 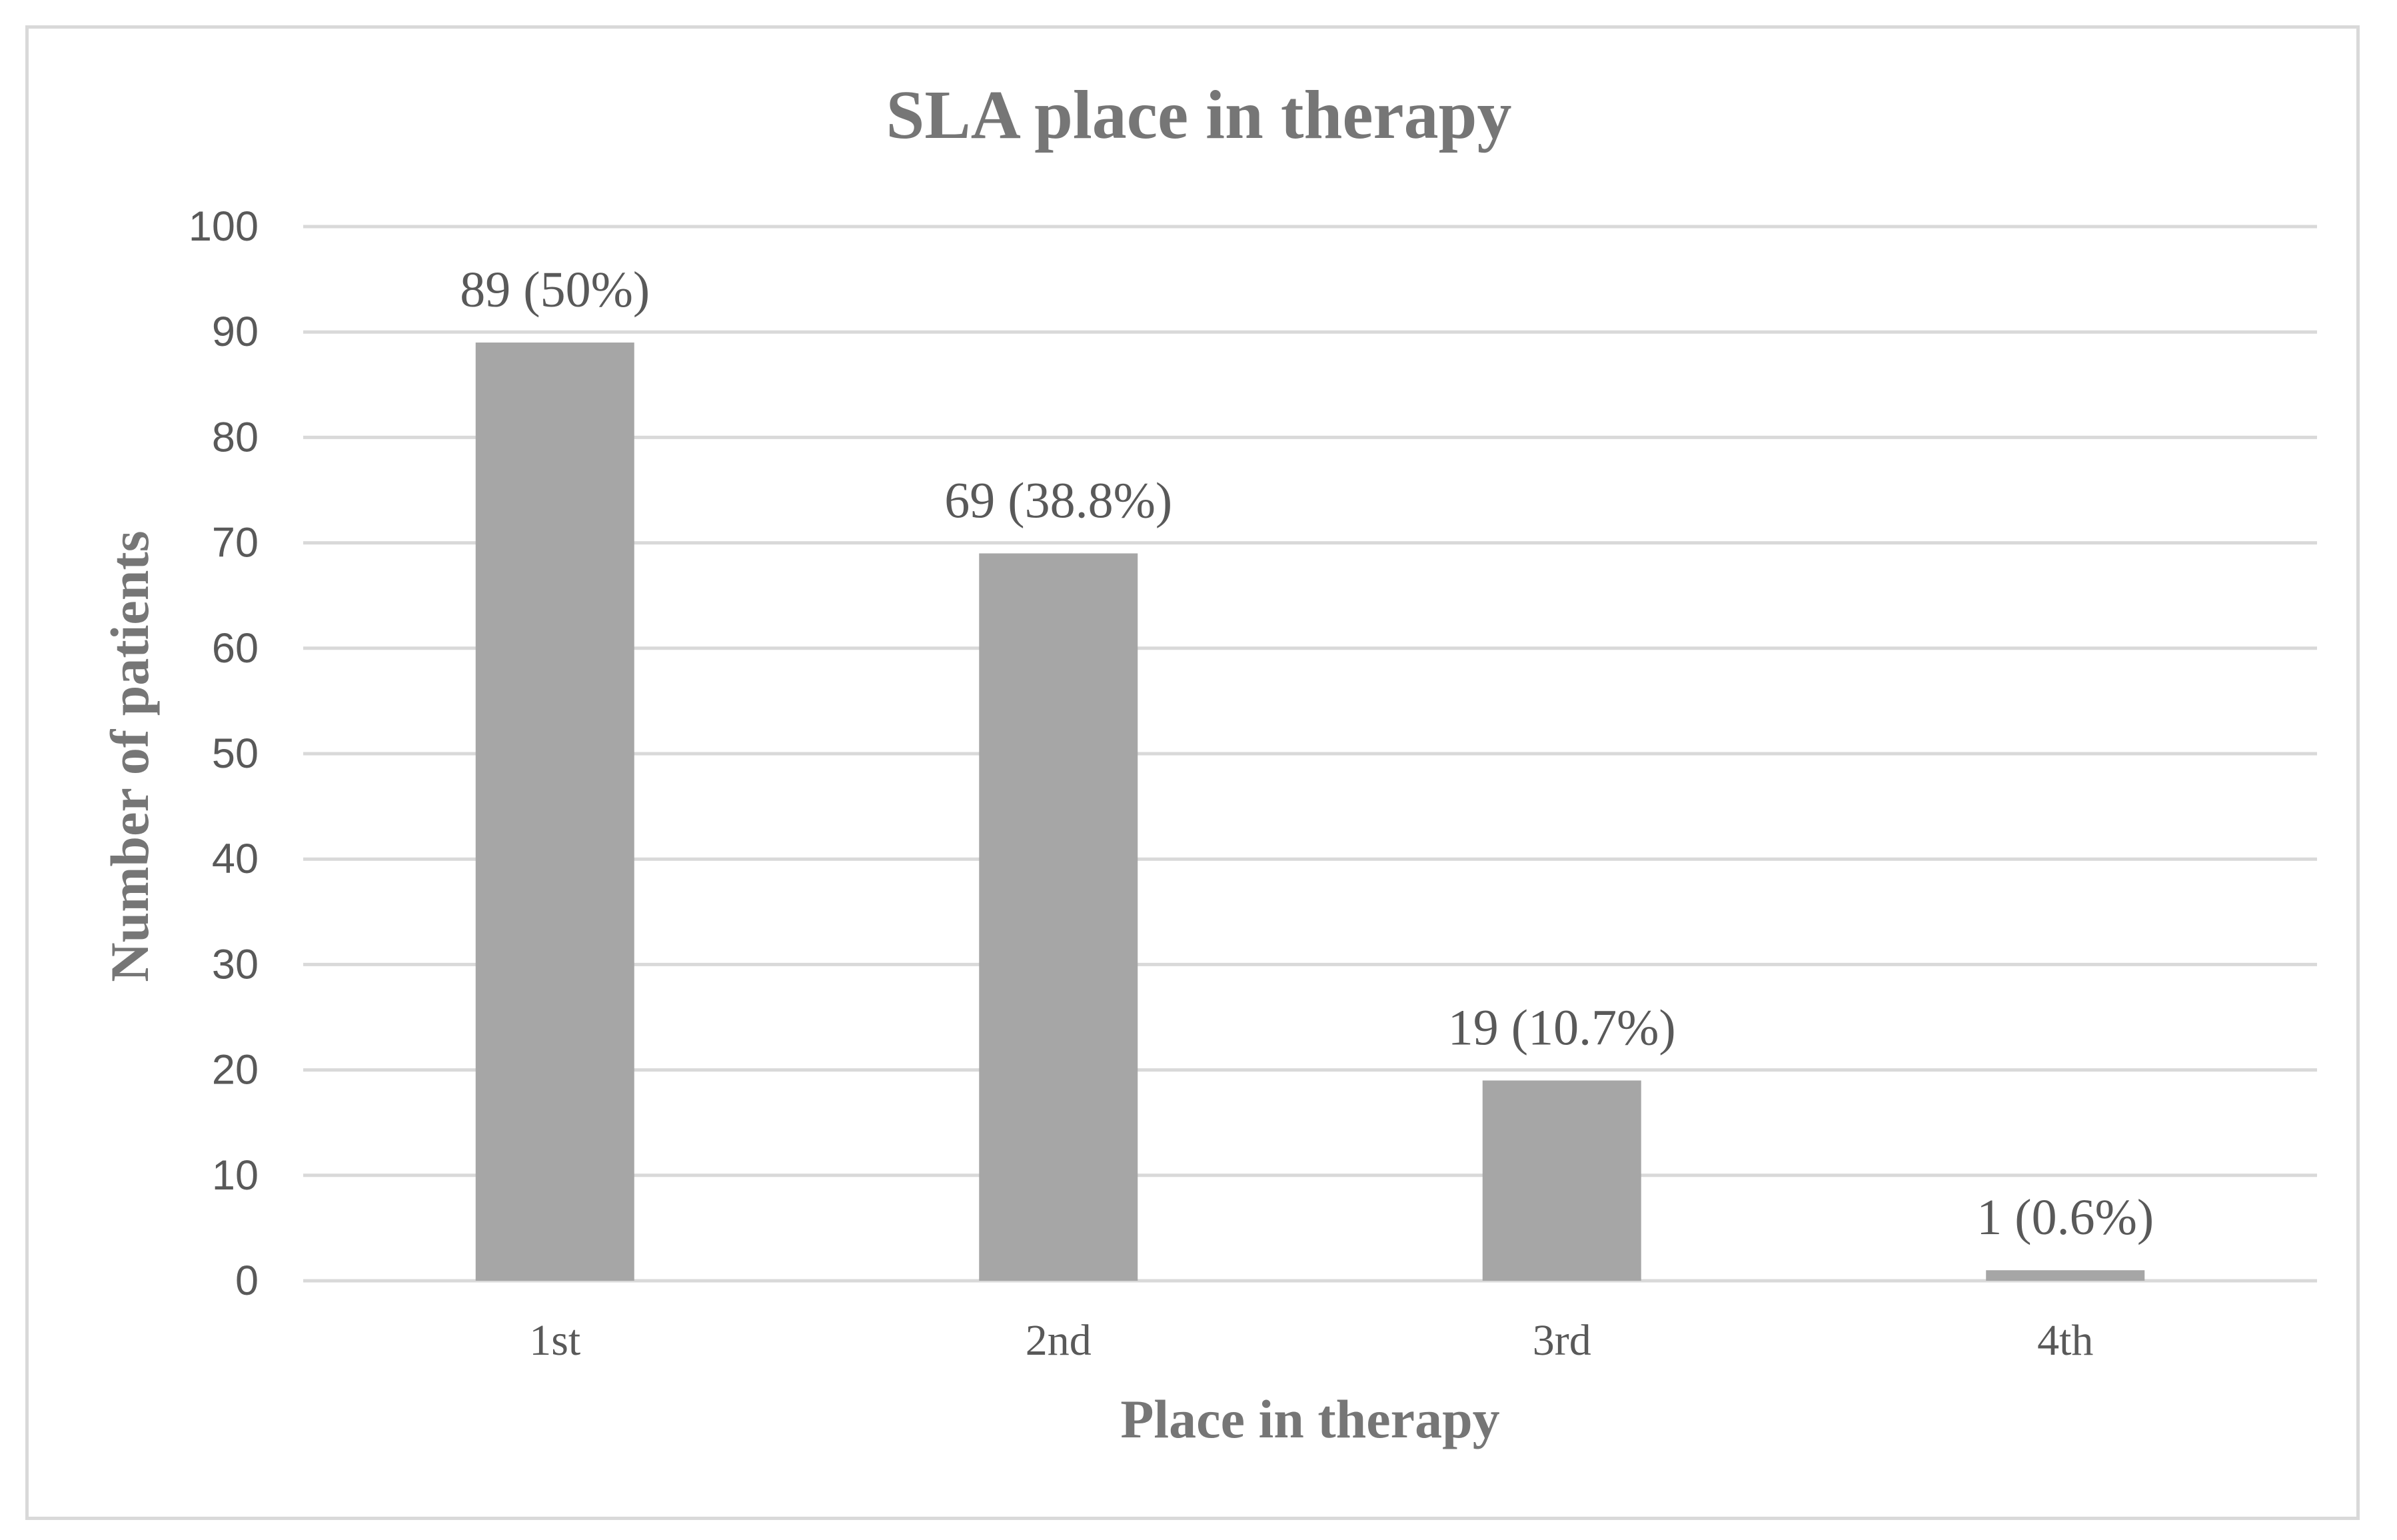 I want to click on x-tick-label-1st: 1st, so click(x=554, y=1340).